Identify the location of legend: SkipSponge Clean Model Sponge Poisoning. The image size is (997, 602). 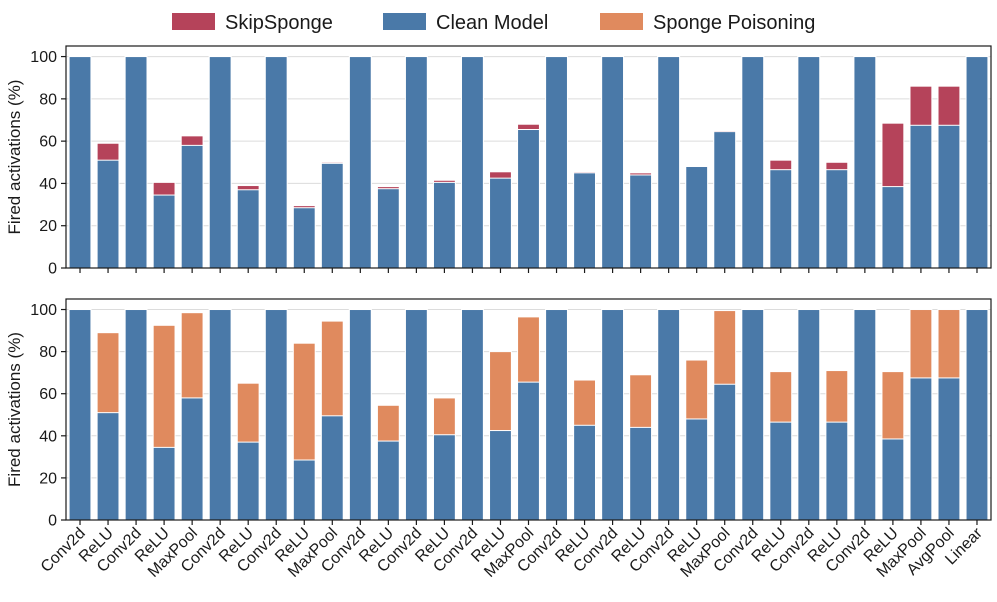
(493, 23).